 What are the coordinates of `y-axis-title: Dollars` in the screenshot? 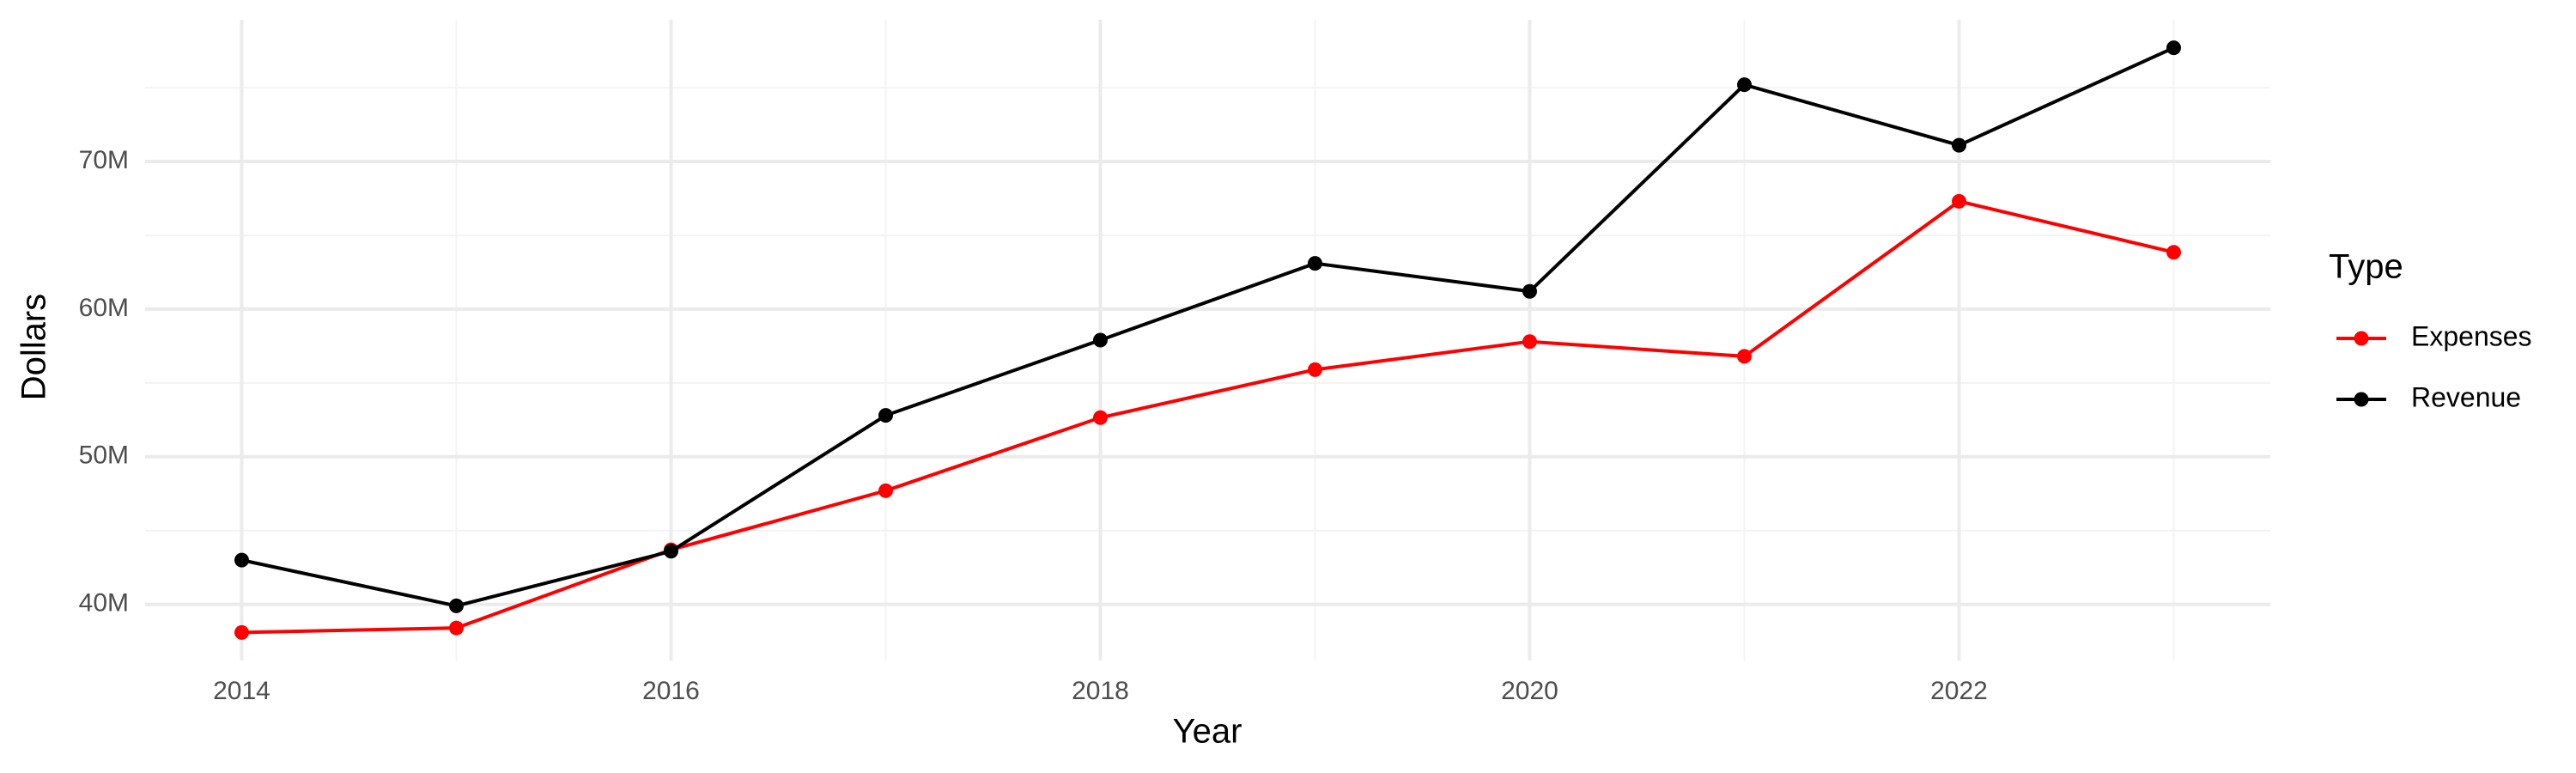 It's located at (34, 347).